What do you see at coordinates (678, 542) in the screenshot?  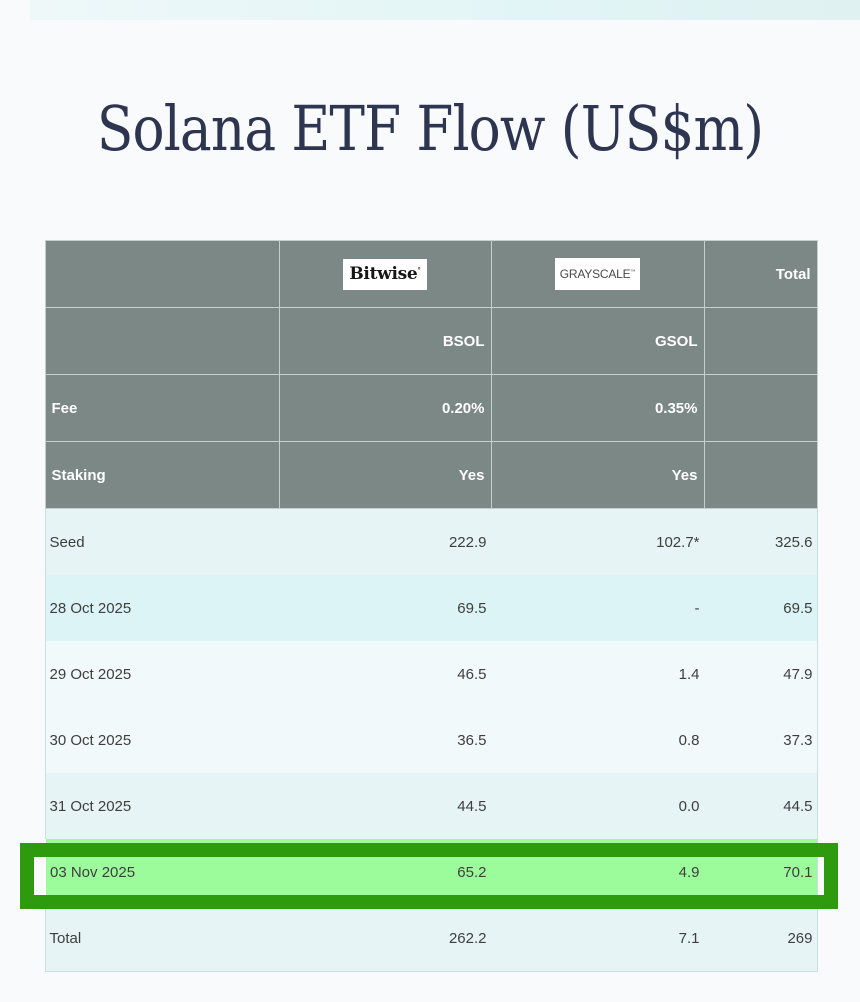 I see `gsol-value: 102.7*` at bounding box center [678, 542].